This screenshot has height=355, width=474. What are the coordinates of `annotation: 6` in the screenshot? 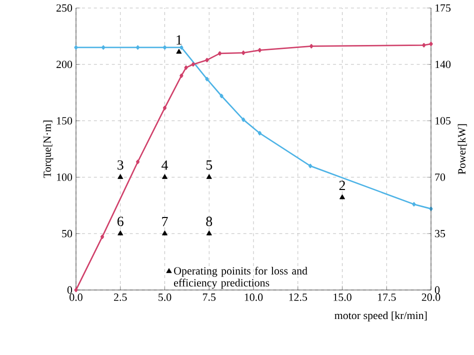 It's located at (120, 221).